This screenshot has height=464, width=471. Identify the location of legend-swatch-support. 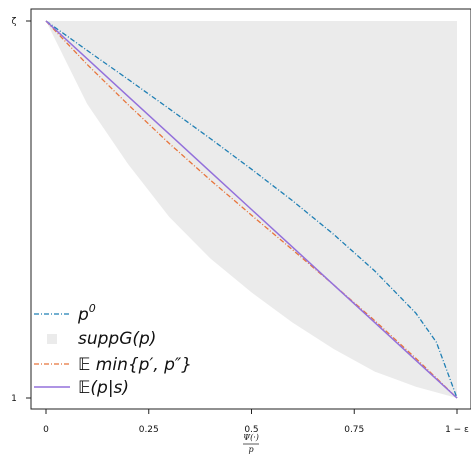
(52, 339).